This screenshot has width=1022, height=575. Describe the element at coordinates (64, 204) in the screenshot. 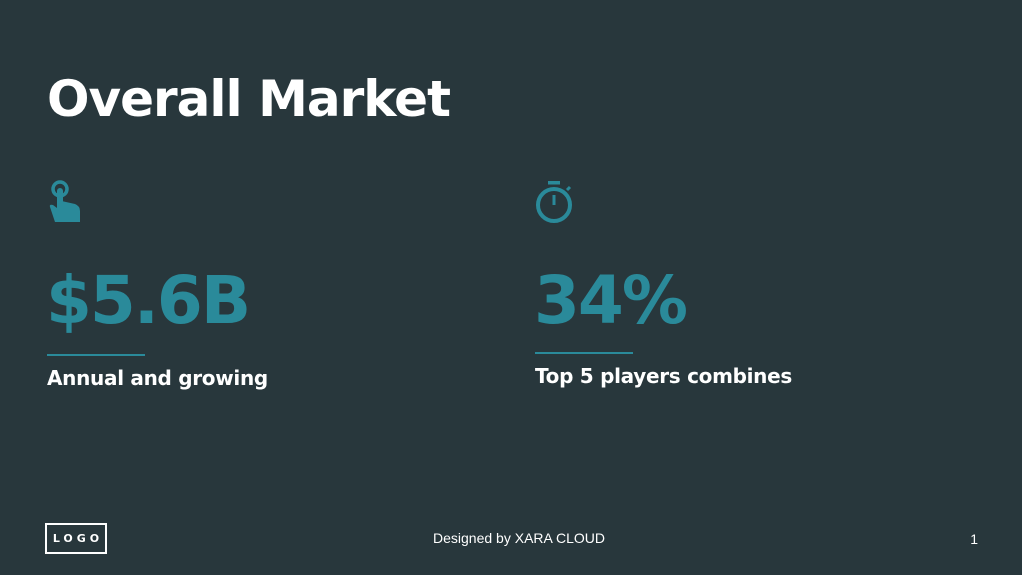

I see `hand-pointer-icon` at that location.